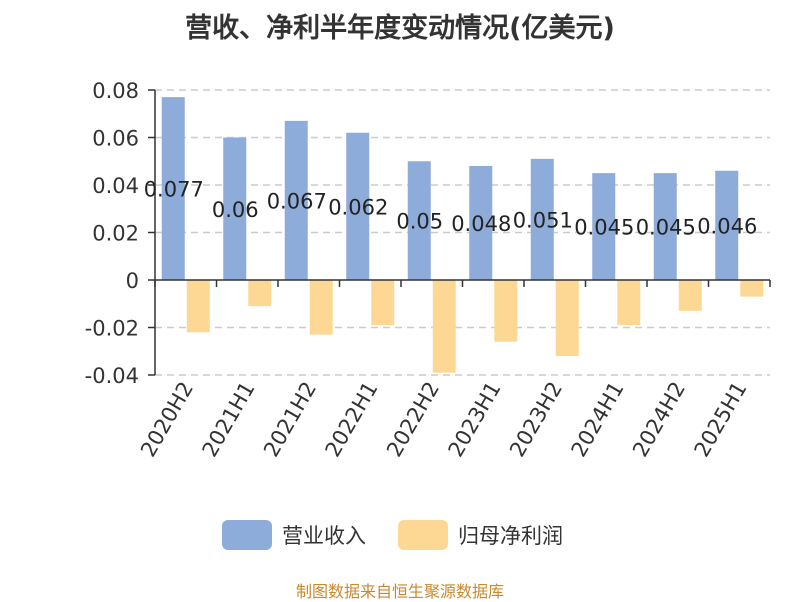  Describe the element at coordinates (400, 28) in the screenshot. I see `chart-title: 营收、净利半年度变动情况(亿美元)` at that location.